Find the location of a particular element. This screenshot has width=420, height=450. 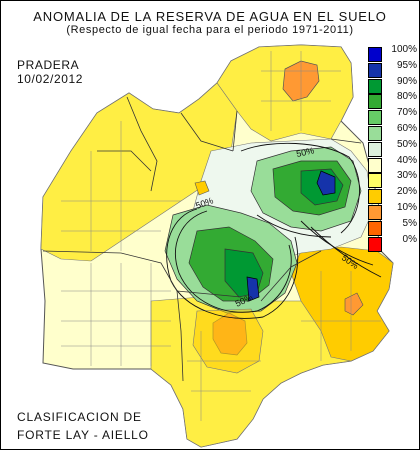

legend-entry: 70% is located at coordinates (391, 116).